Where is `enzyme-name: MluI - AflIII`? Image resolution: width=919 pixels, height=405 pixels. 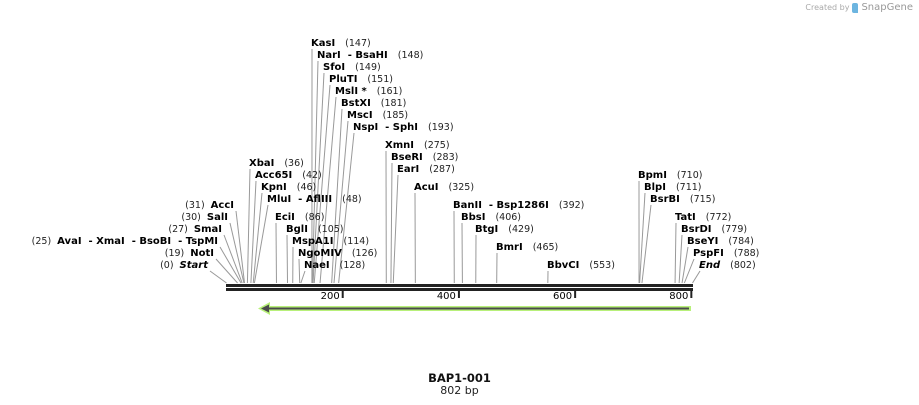 enzyme-name: MluI - AflIII is located at coordinates (299, 199).